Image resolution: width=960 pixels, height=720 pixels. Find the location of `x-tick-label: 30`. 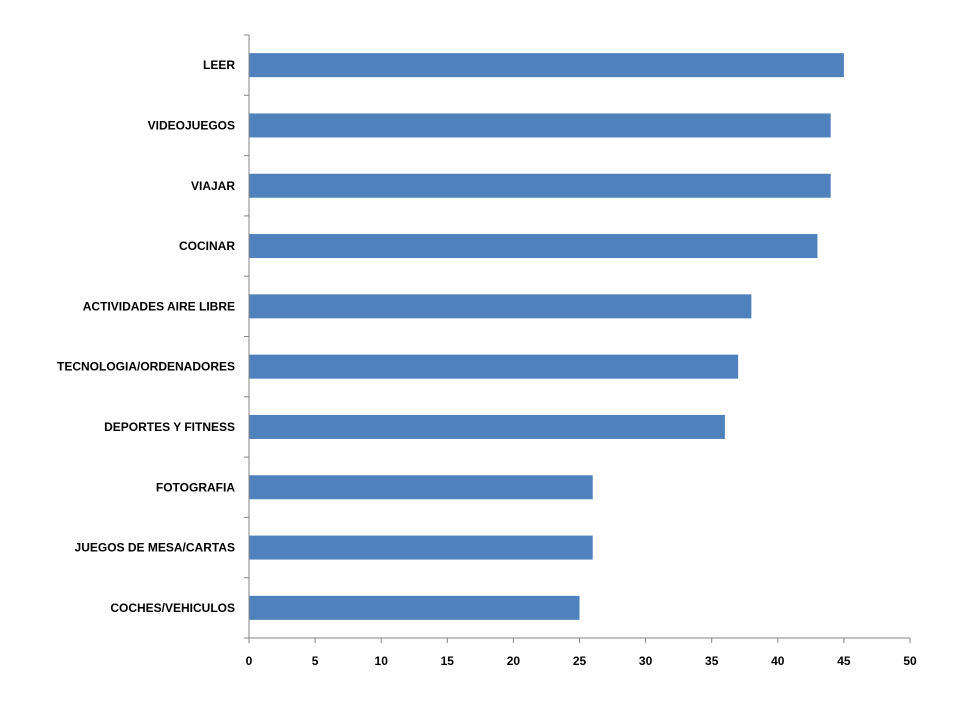

x-tick-label: 30 is located at coordinates (646, 661).